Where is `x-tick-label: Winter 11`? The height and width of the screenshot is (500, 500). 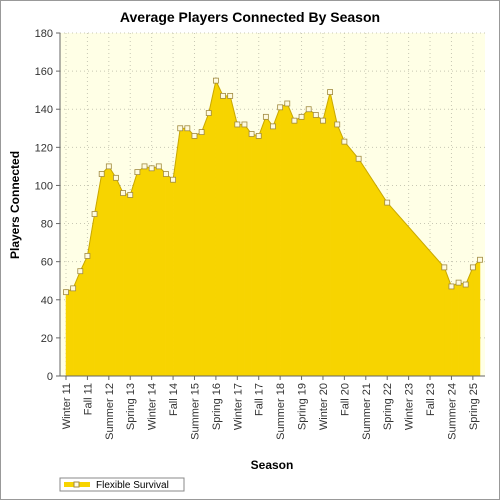
x-tick-label: Winter 11 is located at coordinates (67, 406).